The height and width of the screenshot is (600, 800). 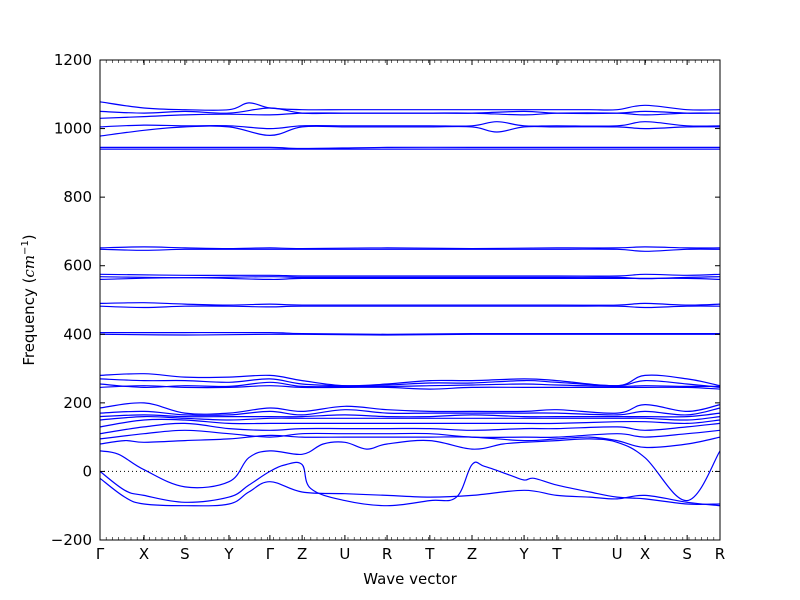 What do you see at coordinates (77, 266) in the screenshot?
I see `y-tick-label: 600` at bounding box center [77, 266].